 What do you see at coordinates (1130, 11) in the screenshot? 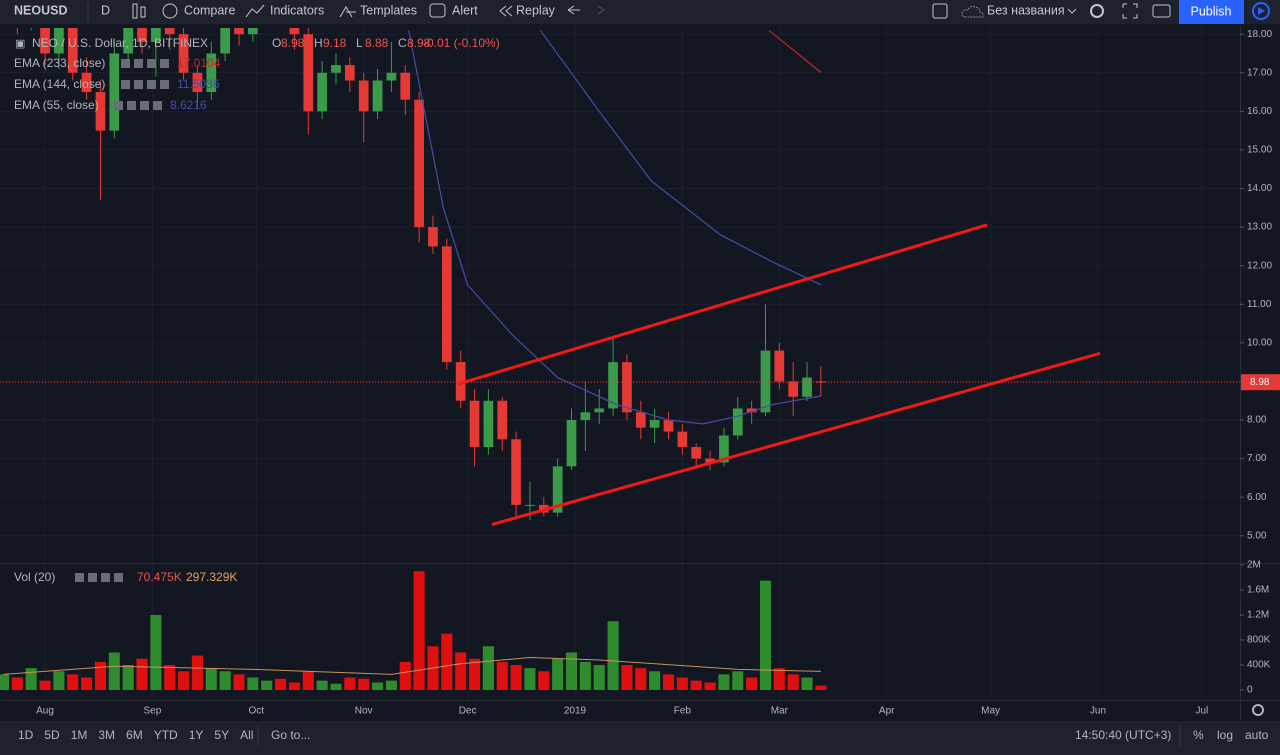
I see `fullscreen-button` at bounding box center [1130, 11].